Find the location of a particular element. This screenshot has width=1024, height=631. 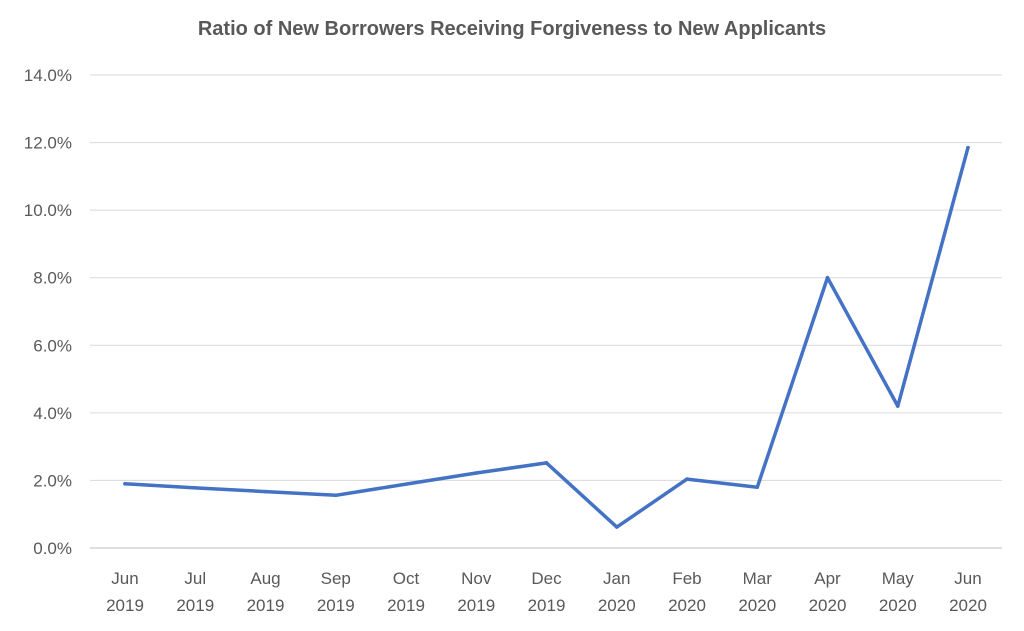

y-tick-label: 4.0% is located at coordinates (52, 413).